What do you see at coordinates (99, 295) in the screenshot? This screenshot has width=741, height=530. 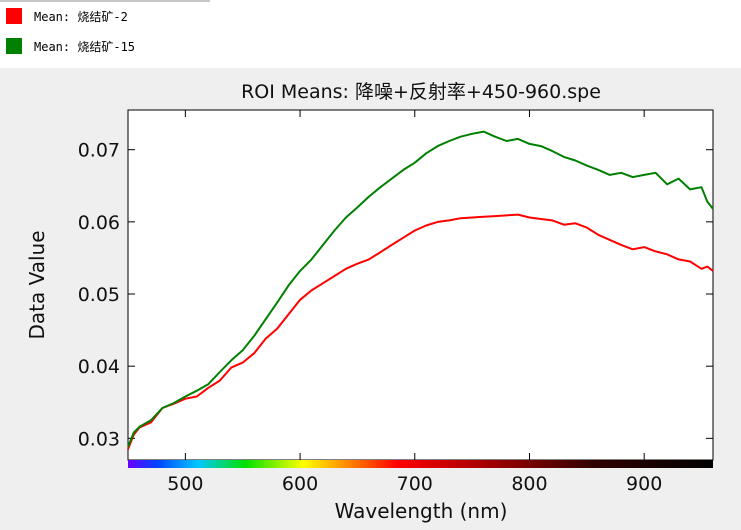 I see `y-tick-label: 0.05` at bounding box center [99, 295].